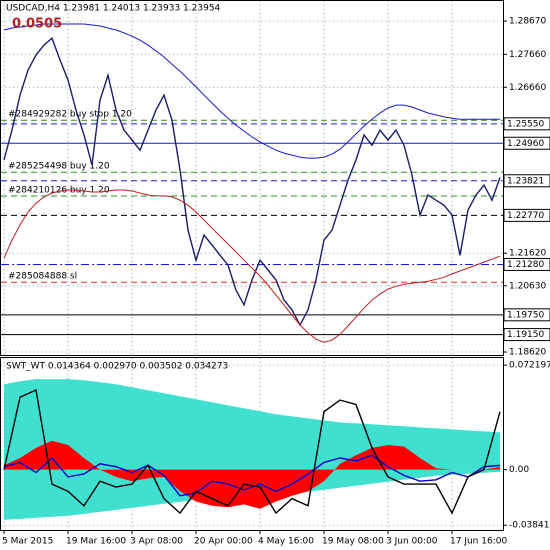  I want to click on order-label: #285254498 buy 1.20, so click(59, 167).